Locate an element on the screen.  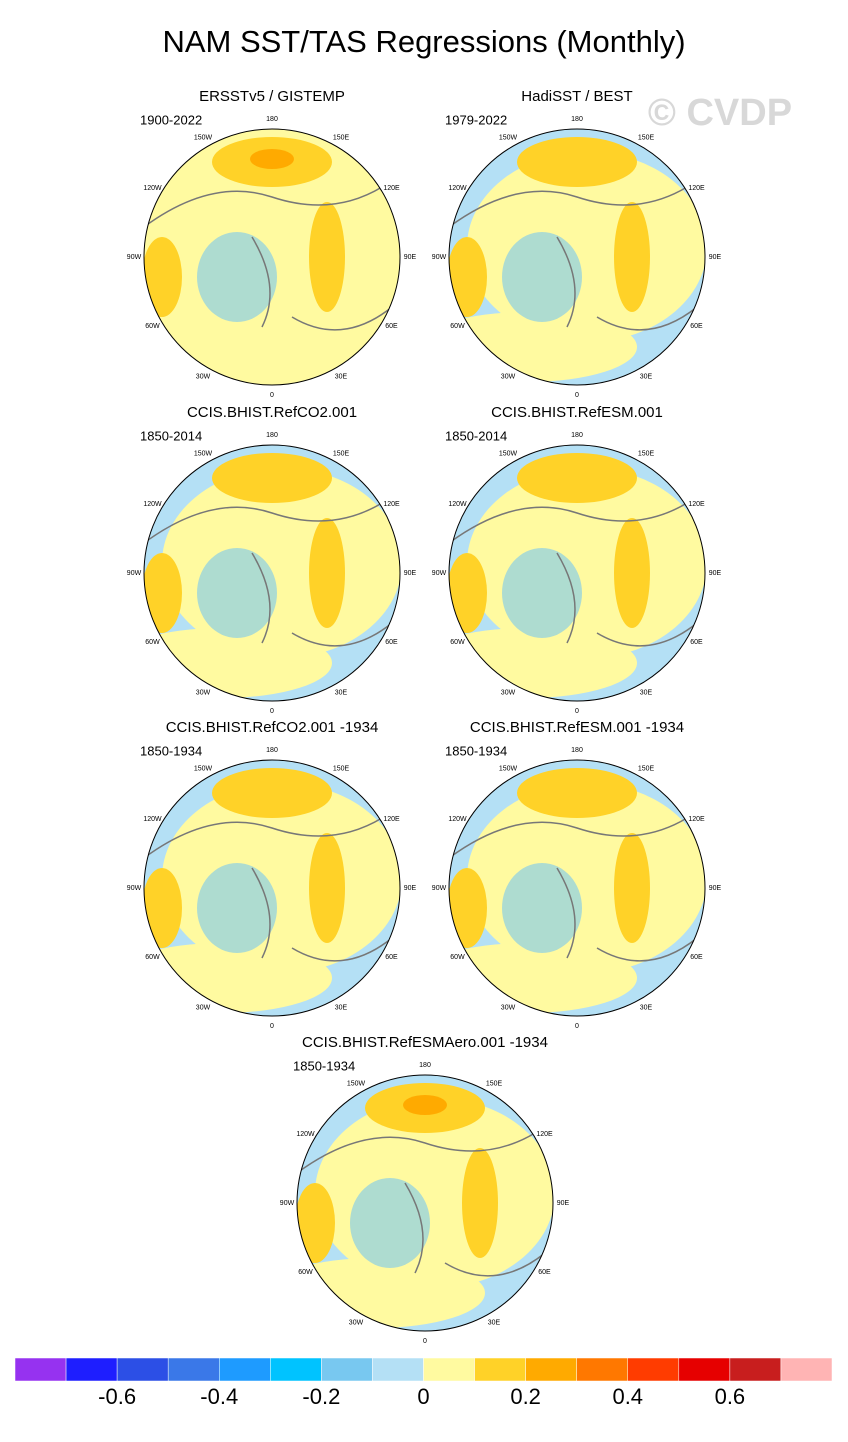
panel-period: 1979-2022 is located at coordinates (476, 119).